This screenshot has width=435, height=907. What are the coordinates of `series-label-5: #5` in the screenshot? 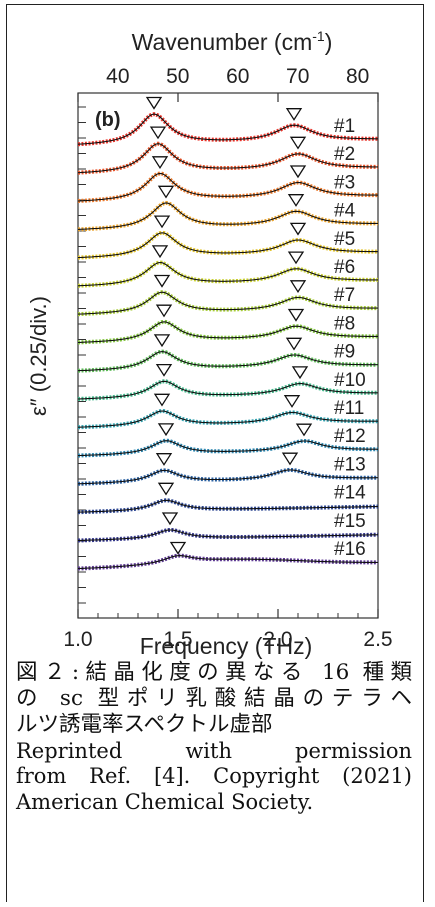 It's located at (344, 239).